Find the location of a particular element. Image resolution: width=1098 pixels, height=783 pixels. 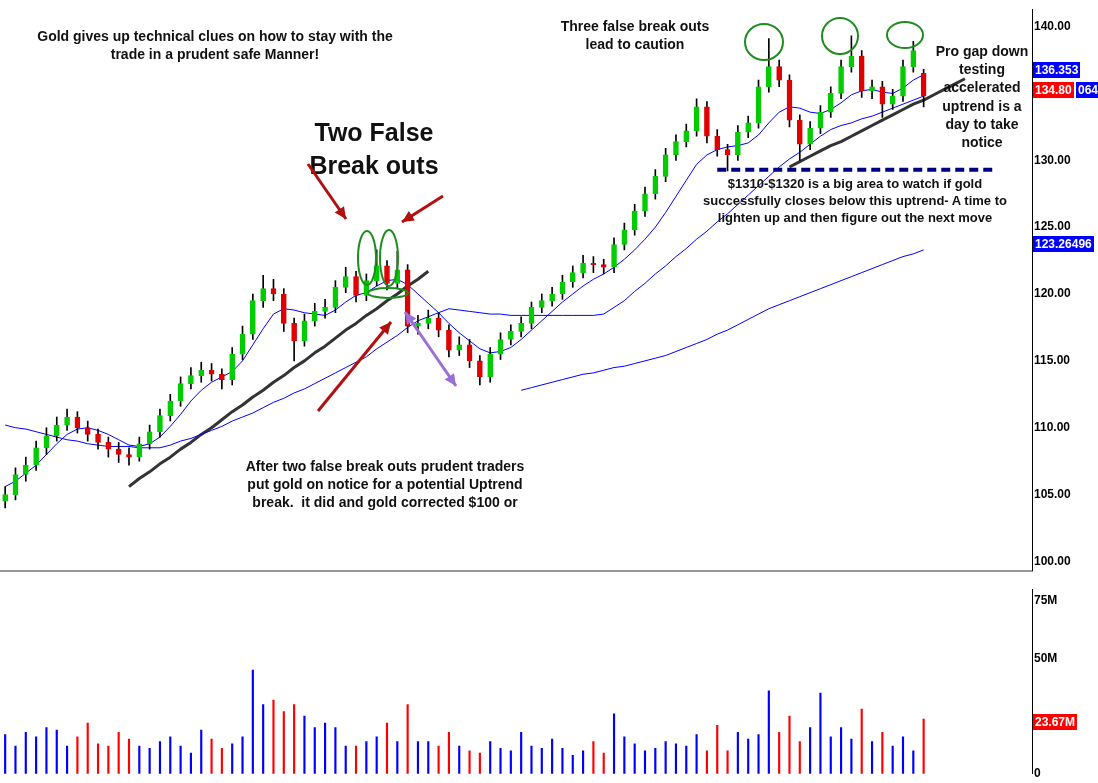

annotation: Pro gap down testing accelerated uptrend is a day to take notice is located at coordinates (982, 97).